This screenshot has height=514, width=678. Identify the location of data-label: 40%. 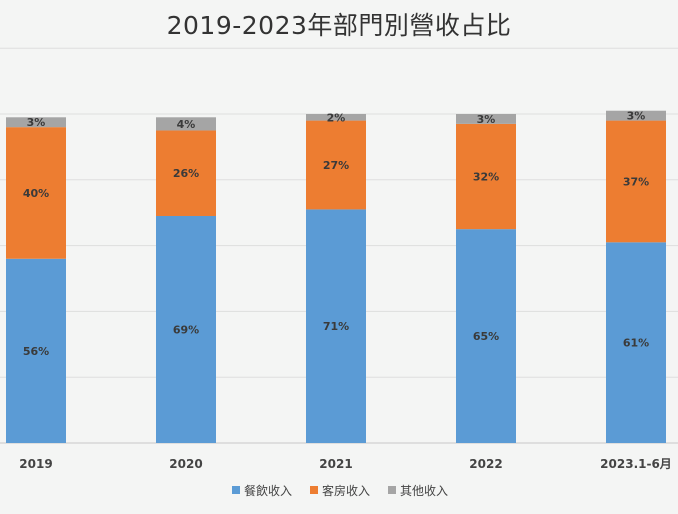
(36, 193).